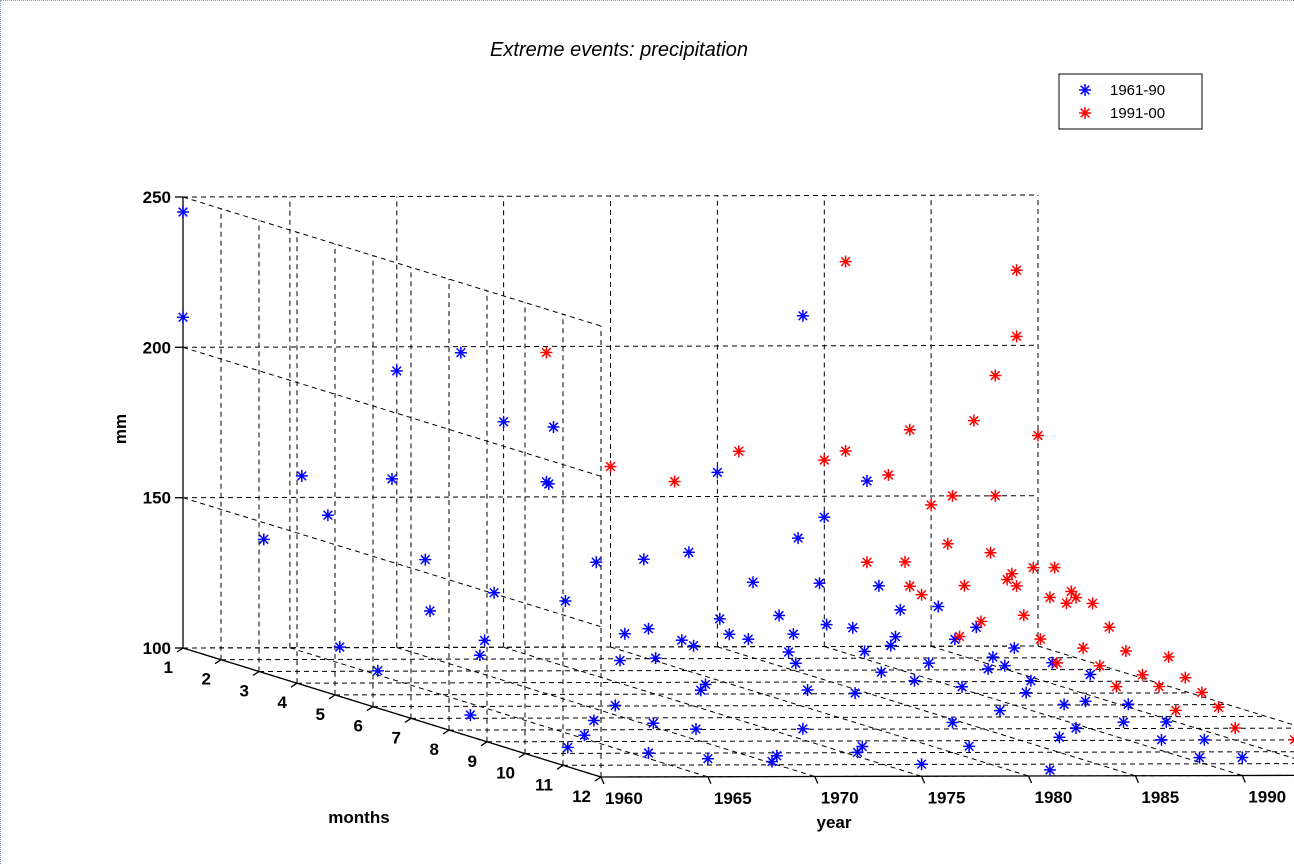 This screenshot has width=1294, height=865. What do you see at coordinates (320, 714) in the screenshot?
I see `x-tick-label: 5` at bounding box center [320, 714].